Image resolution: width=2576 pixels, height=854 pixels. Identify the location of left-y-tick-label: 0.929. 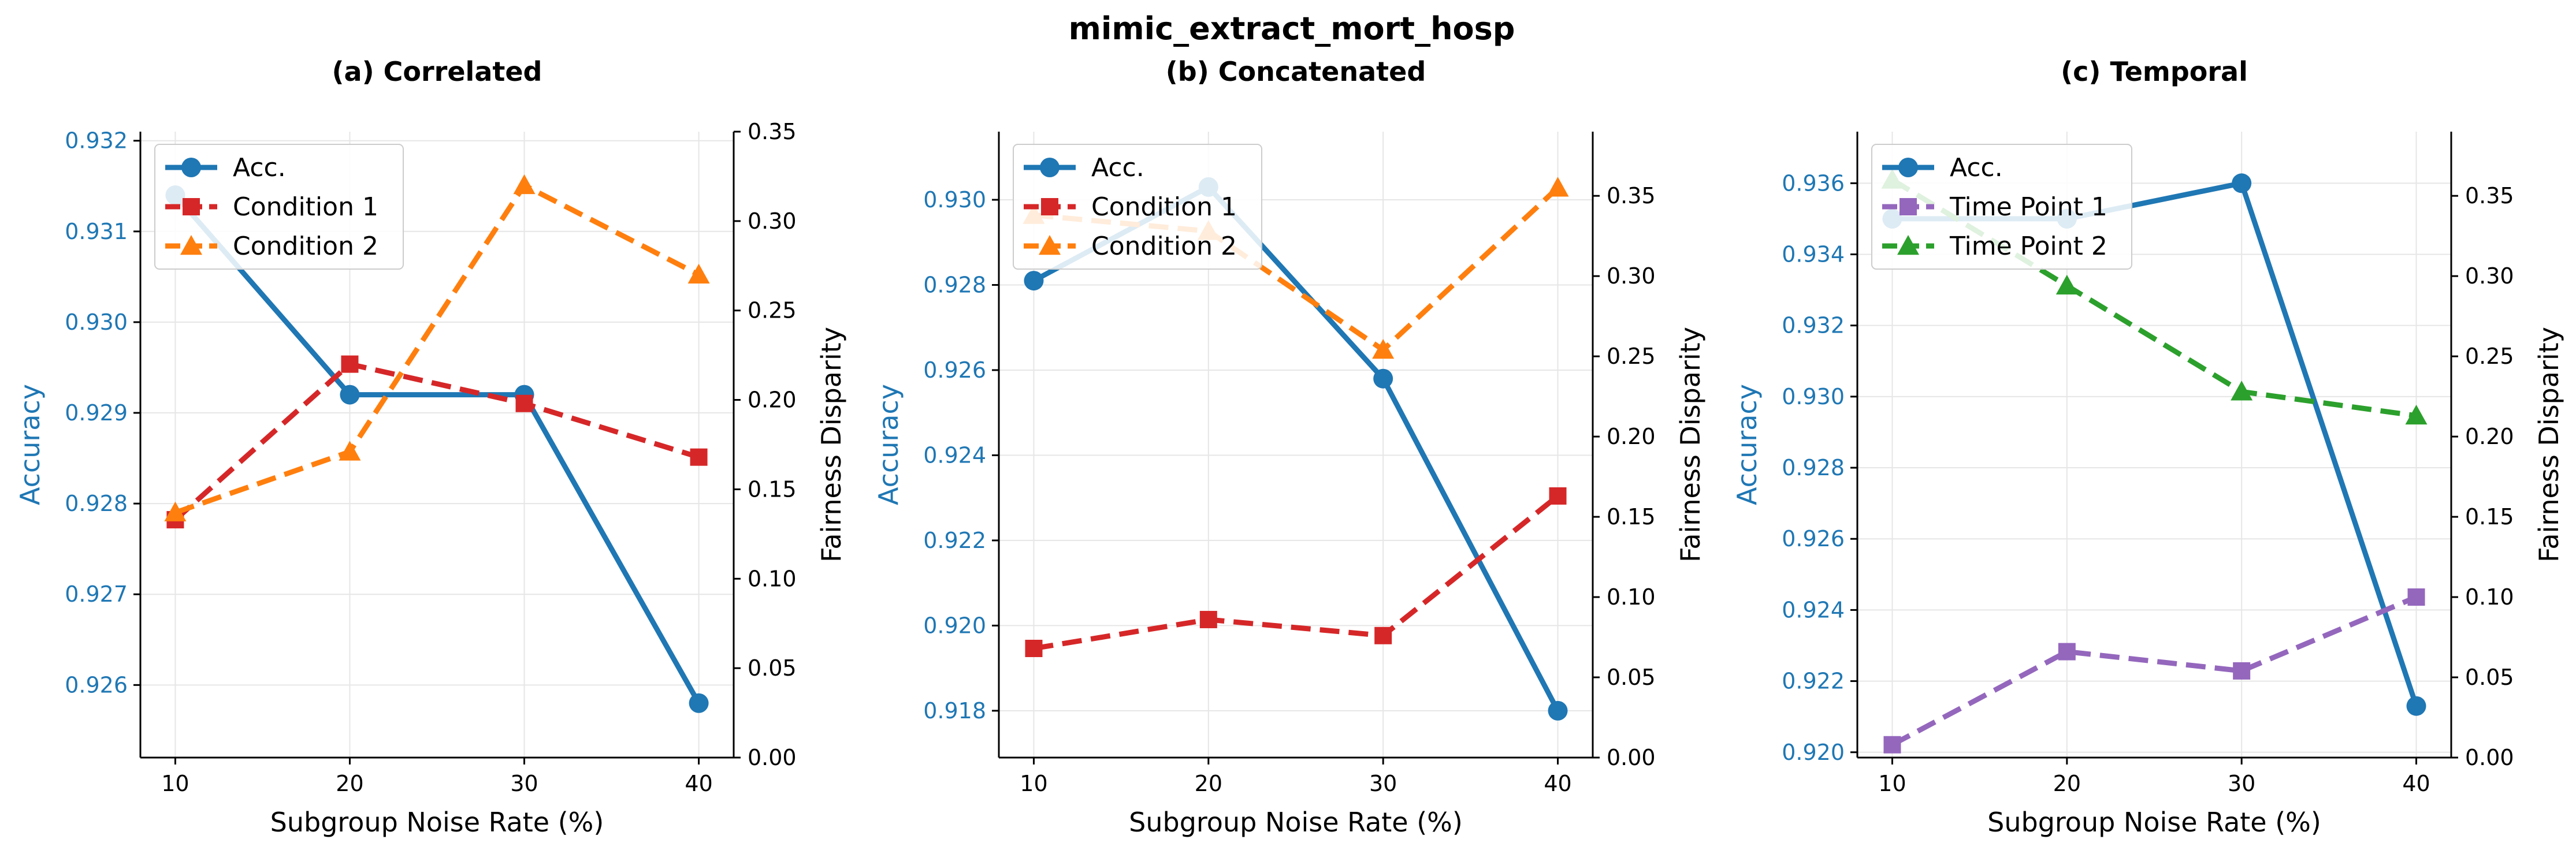
(96, 413).